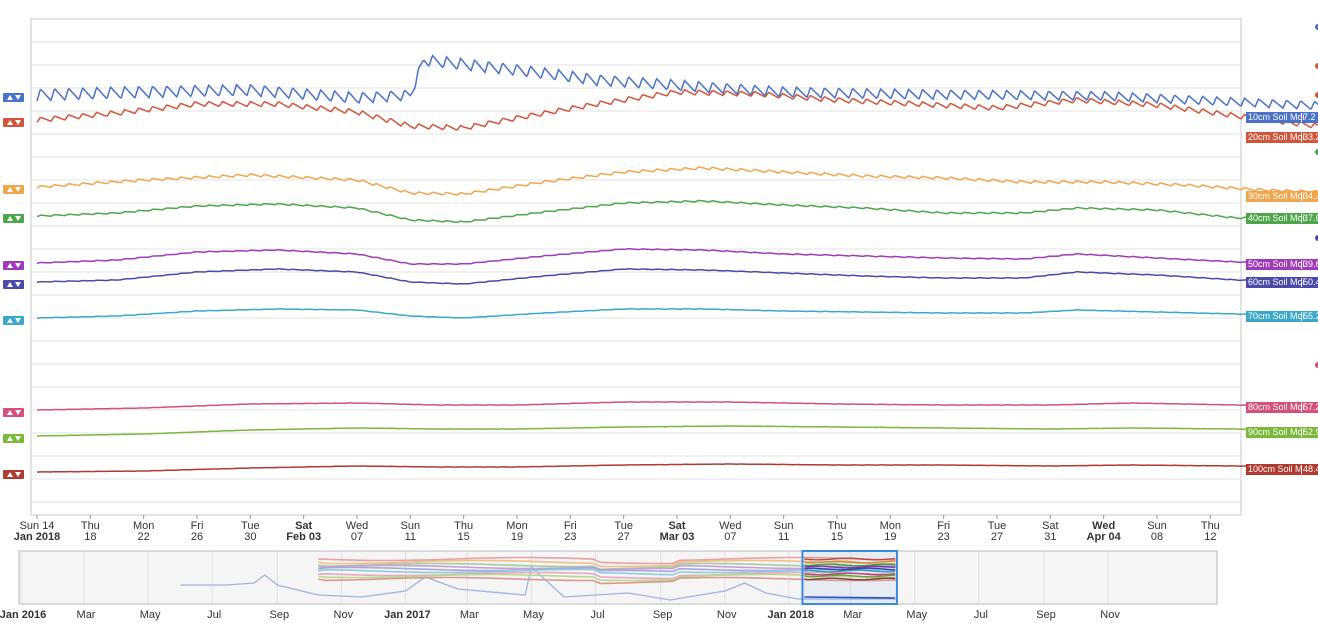 This screenshot has width=1318, height=623. Describe the element at coordinates (1276, 137) in the screenshot. I see `series-name-label: 20cm Soil Moi` at that location.